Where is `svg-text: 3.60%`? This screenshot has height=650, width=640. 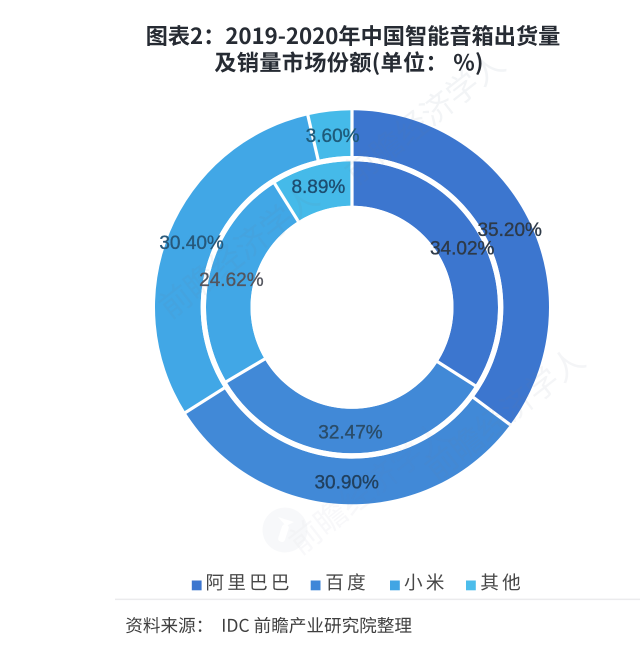
svg-text: 3.60% is located at coordinates (333, 136).